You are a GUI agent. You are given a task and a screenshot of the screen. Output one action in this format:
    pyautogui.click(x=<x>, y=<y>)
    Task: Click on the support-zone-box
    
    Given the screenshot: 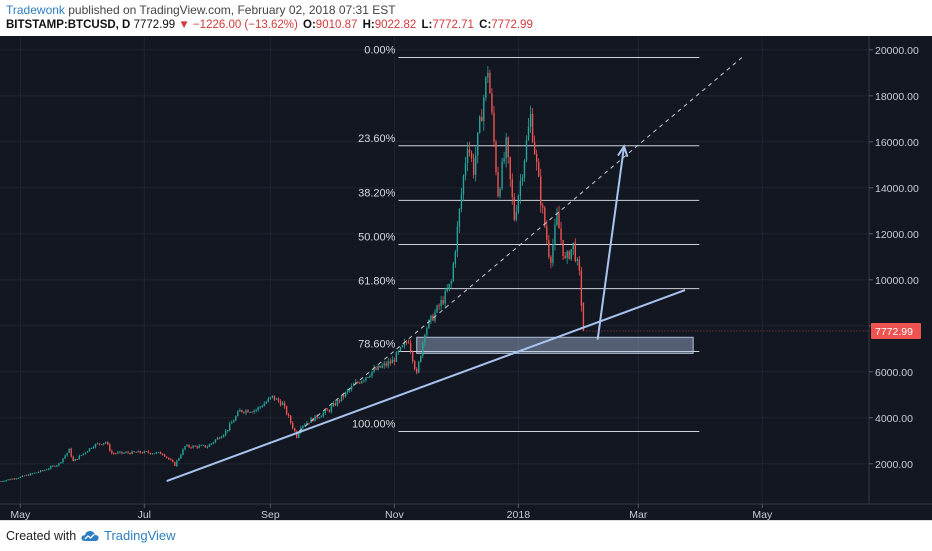 What is the action you would take?
    pyautogui.click(x=555, y=345)
    